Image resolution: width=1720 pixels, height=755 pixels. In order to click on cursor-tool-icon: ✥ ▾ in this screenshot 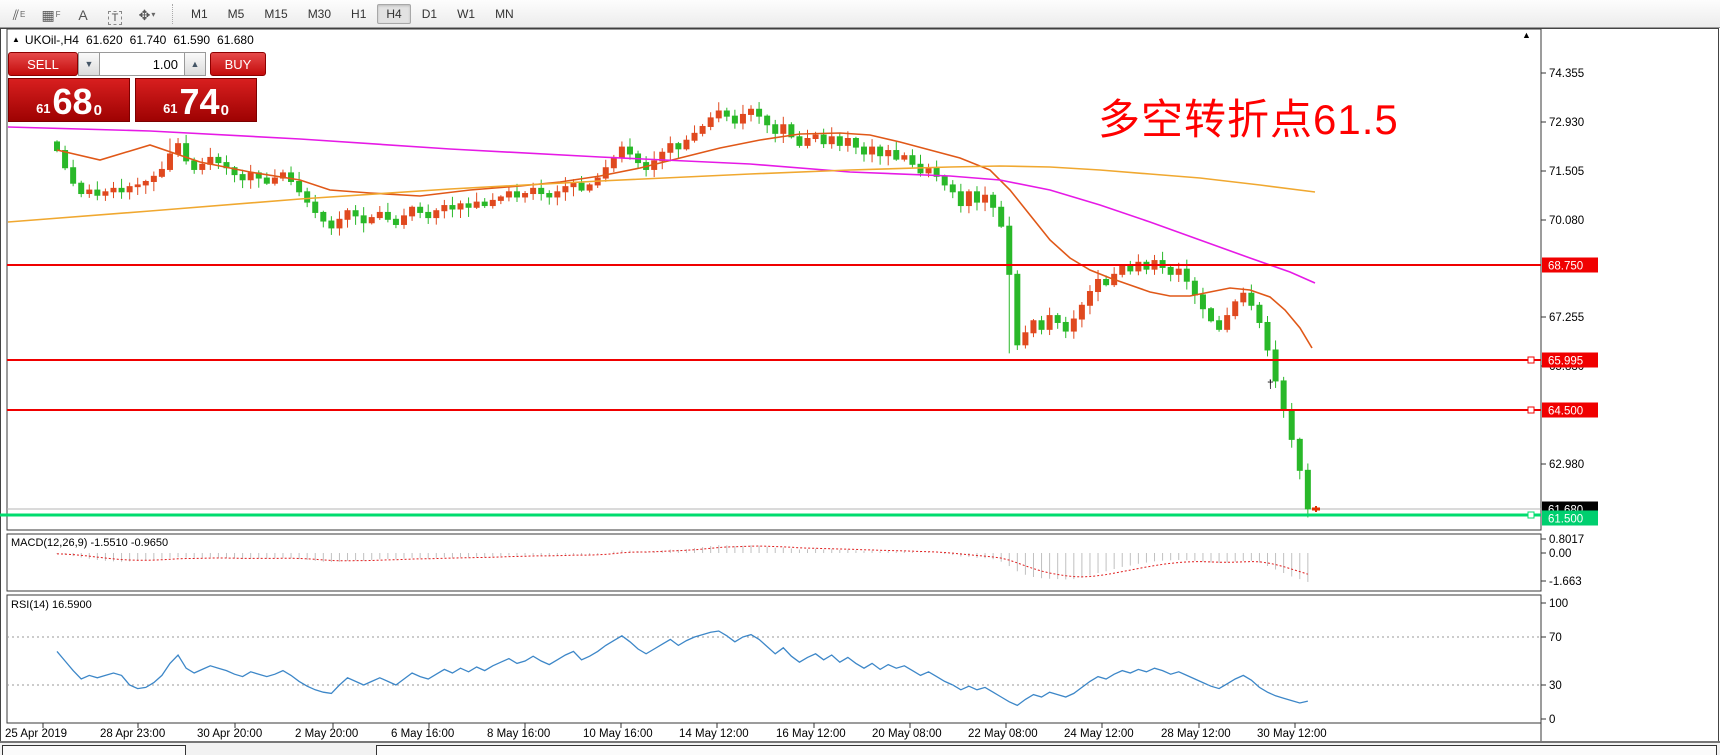, I will do `click(147, 14)`.